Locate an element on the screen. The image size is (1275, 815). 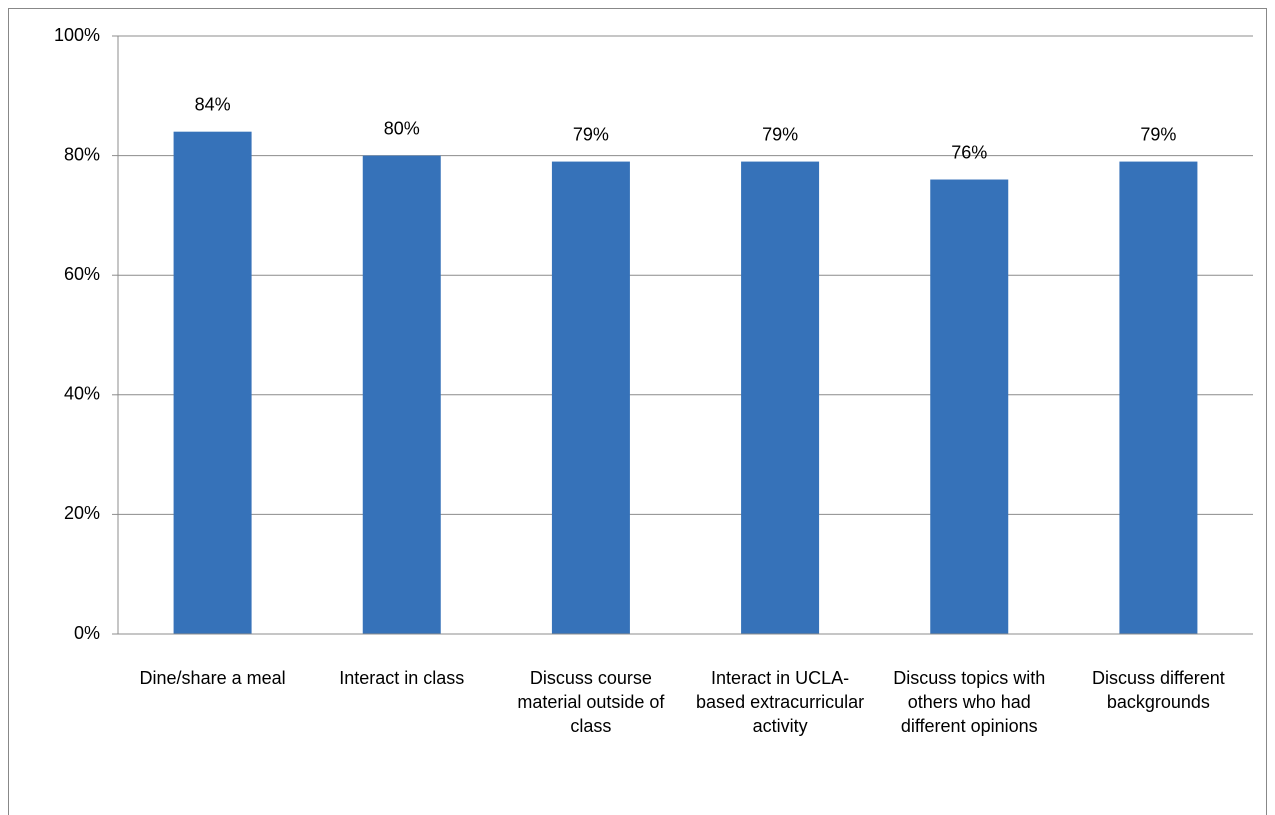
y-tick-label: 60% is located at coordinates (82, 274).